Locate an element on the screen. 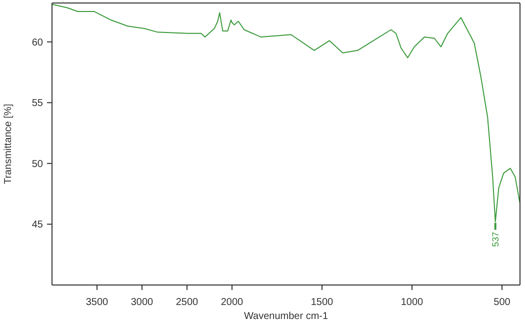 This screenshot has width=525, height=323. y-tick-label: 60 is located at coordinates (38, 42).